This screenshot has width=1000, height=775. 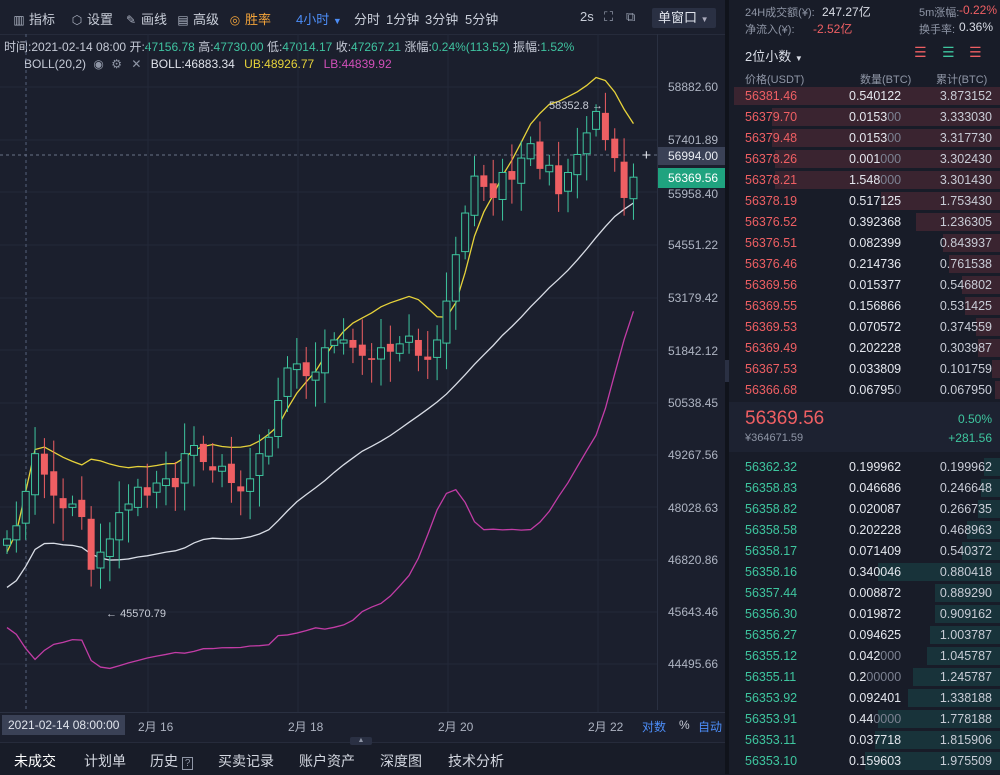 What do you see at coordinates (771, 285) in the screenshot?
I see `order-price: 56369.56` at bounding box center [771, 285].